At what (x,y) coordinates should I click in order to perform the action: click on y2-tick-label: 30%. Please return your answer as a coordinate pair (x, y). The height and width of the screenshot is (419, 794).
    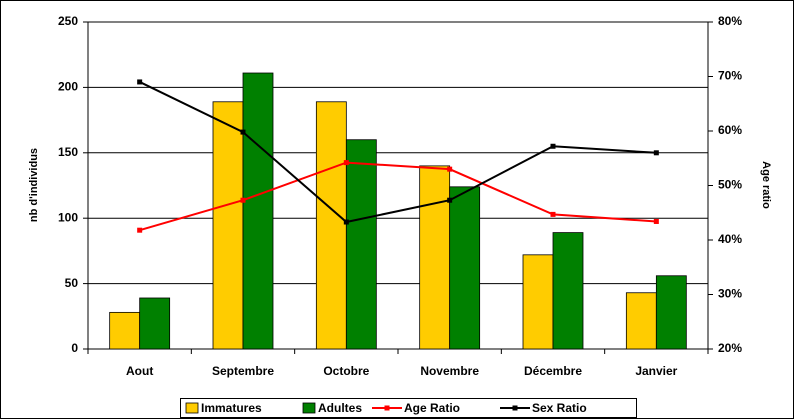
    Looking at the image, I should click on (730, 294).